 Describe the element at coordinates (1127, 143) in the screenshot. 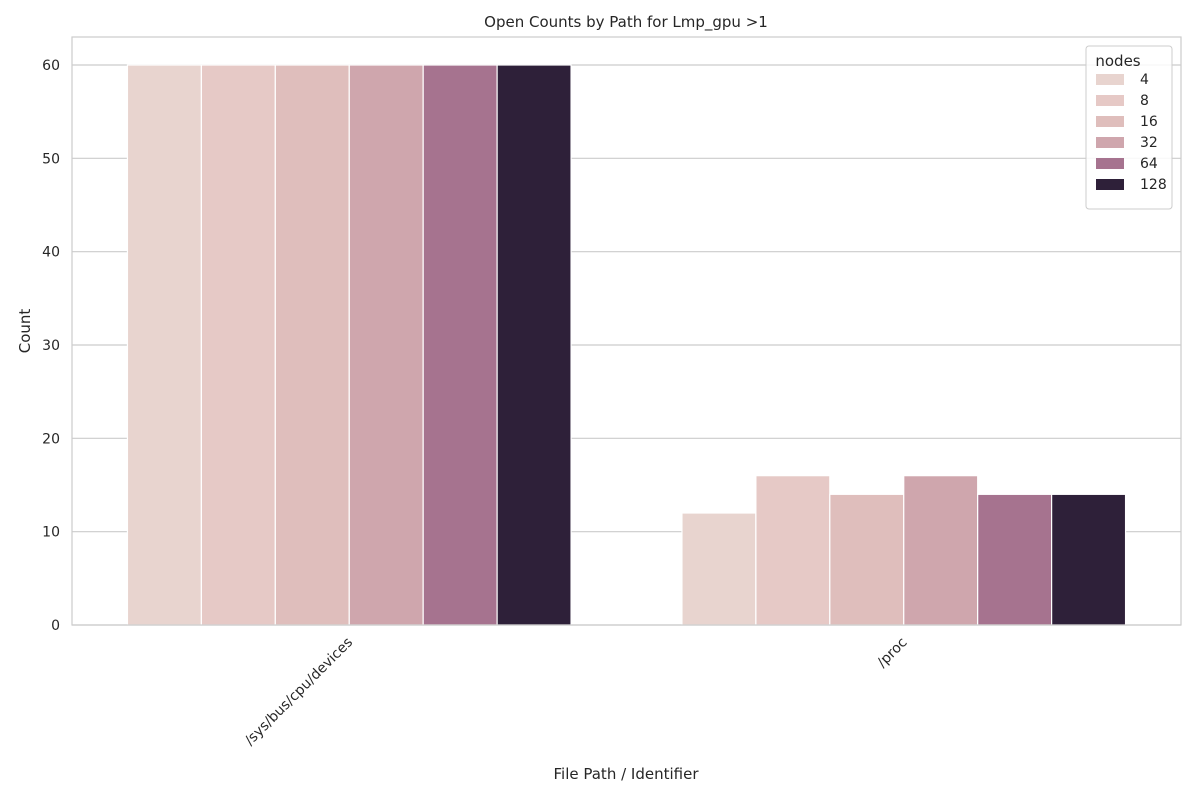

I see `legend-entry: 32` at that location.